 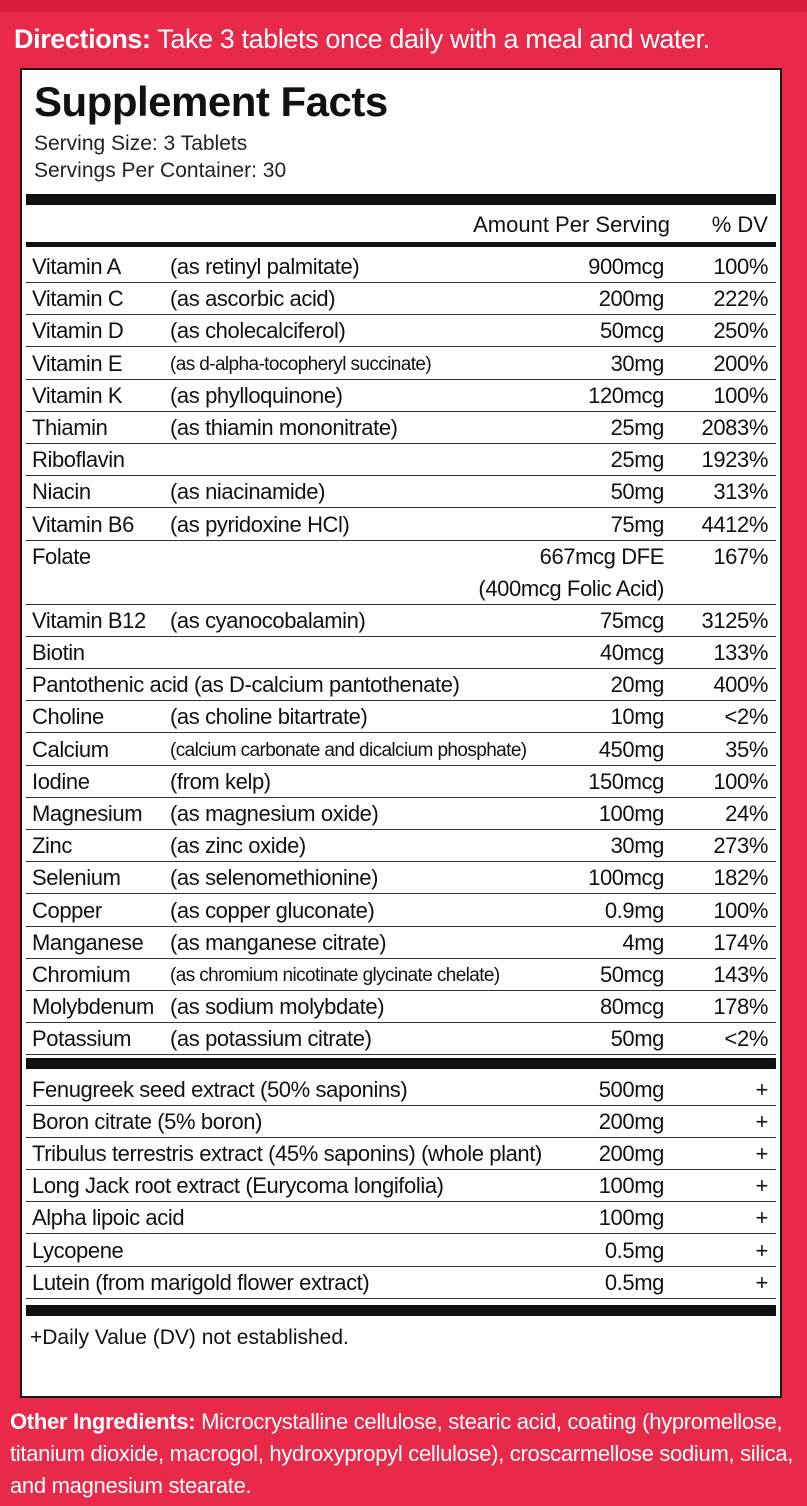 I want to click on extract-row: Lycopene 0.5mg +, so click(x=401, y=1251).